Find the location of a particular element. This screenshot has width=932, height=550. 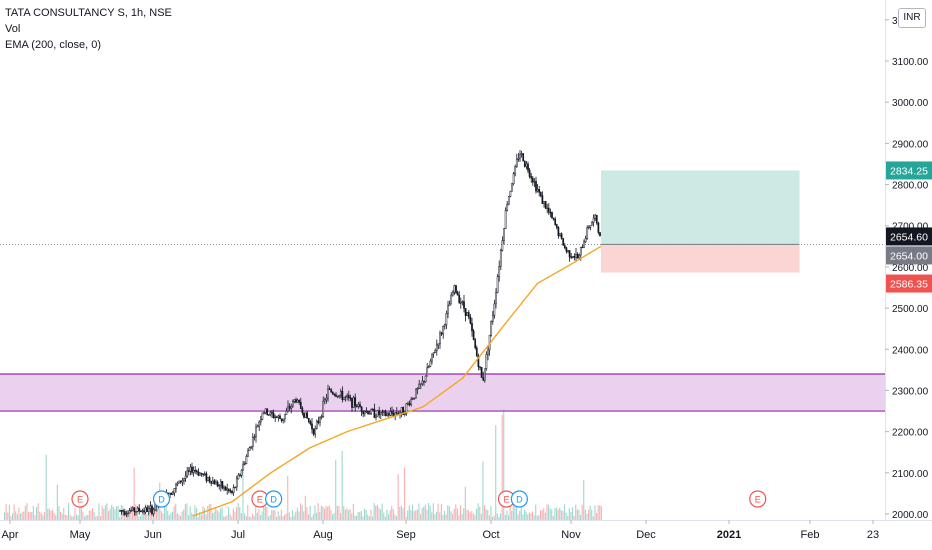

y-tick-label: 3000.00 is located at coordinates (910, 103).